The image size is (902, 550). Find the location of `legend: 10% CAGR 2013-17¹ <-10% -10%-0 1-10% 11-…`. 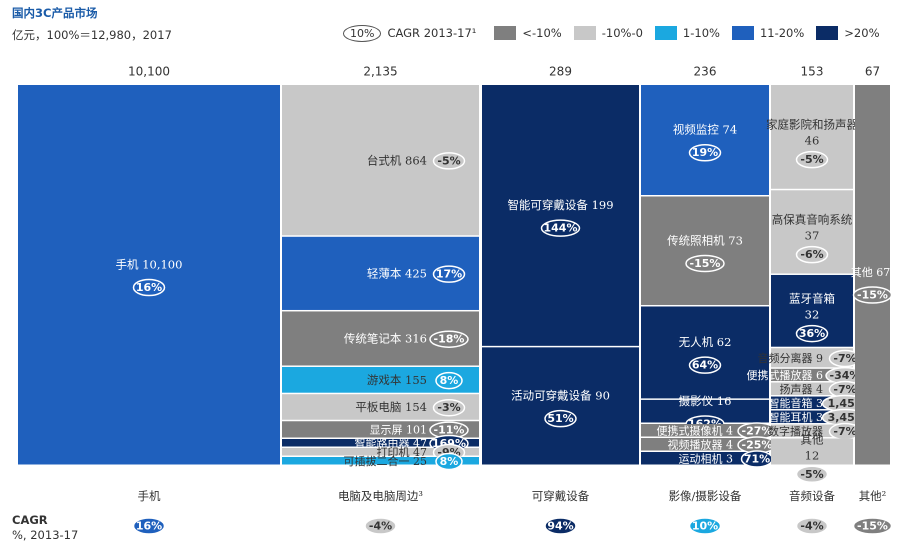

legend: 10% CAGR 2013-17¹ <-10% -10%-0 1-10% 11-… is located at coordinates (617, 33).